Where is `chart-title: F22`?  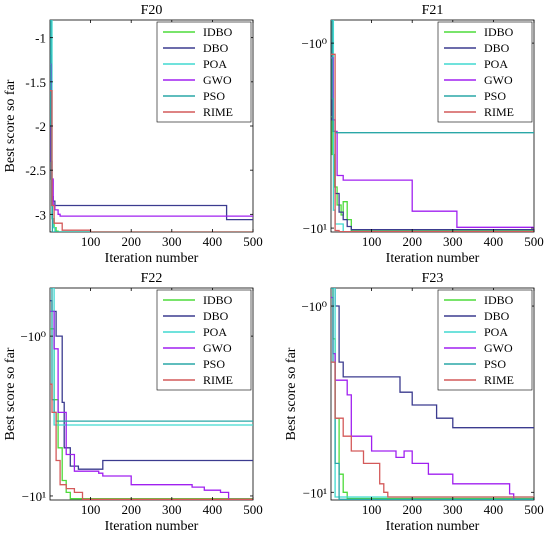
chart-title: F22 is located at coordinates (152, 278).